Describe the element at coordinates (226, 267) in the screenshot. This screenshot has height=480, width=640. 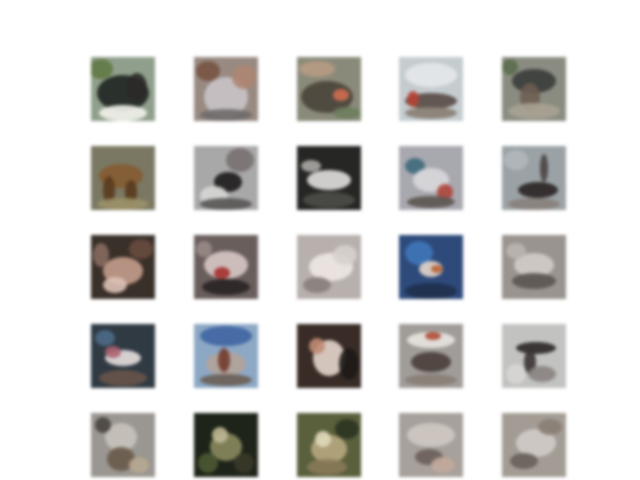
I see `sample-r3-c2` at that location.